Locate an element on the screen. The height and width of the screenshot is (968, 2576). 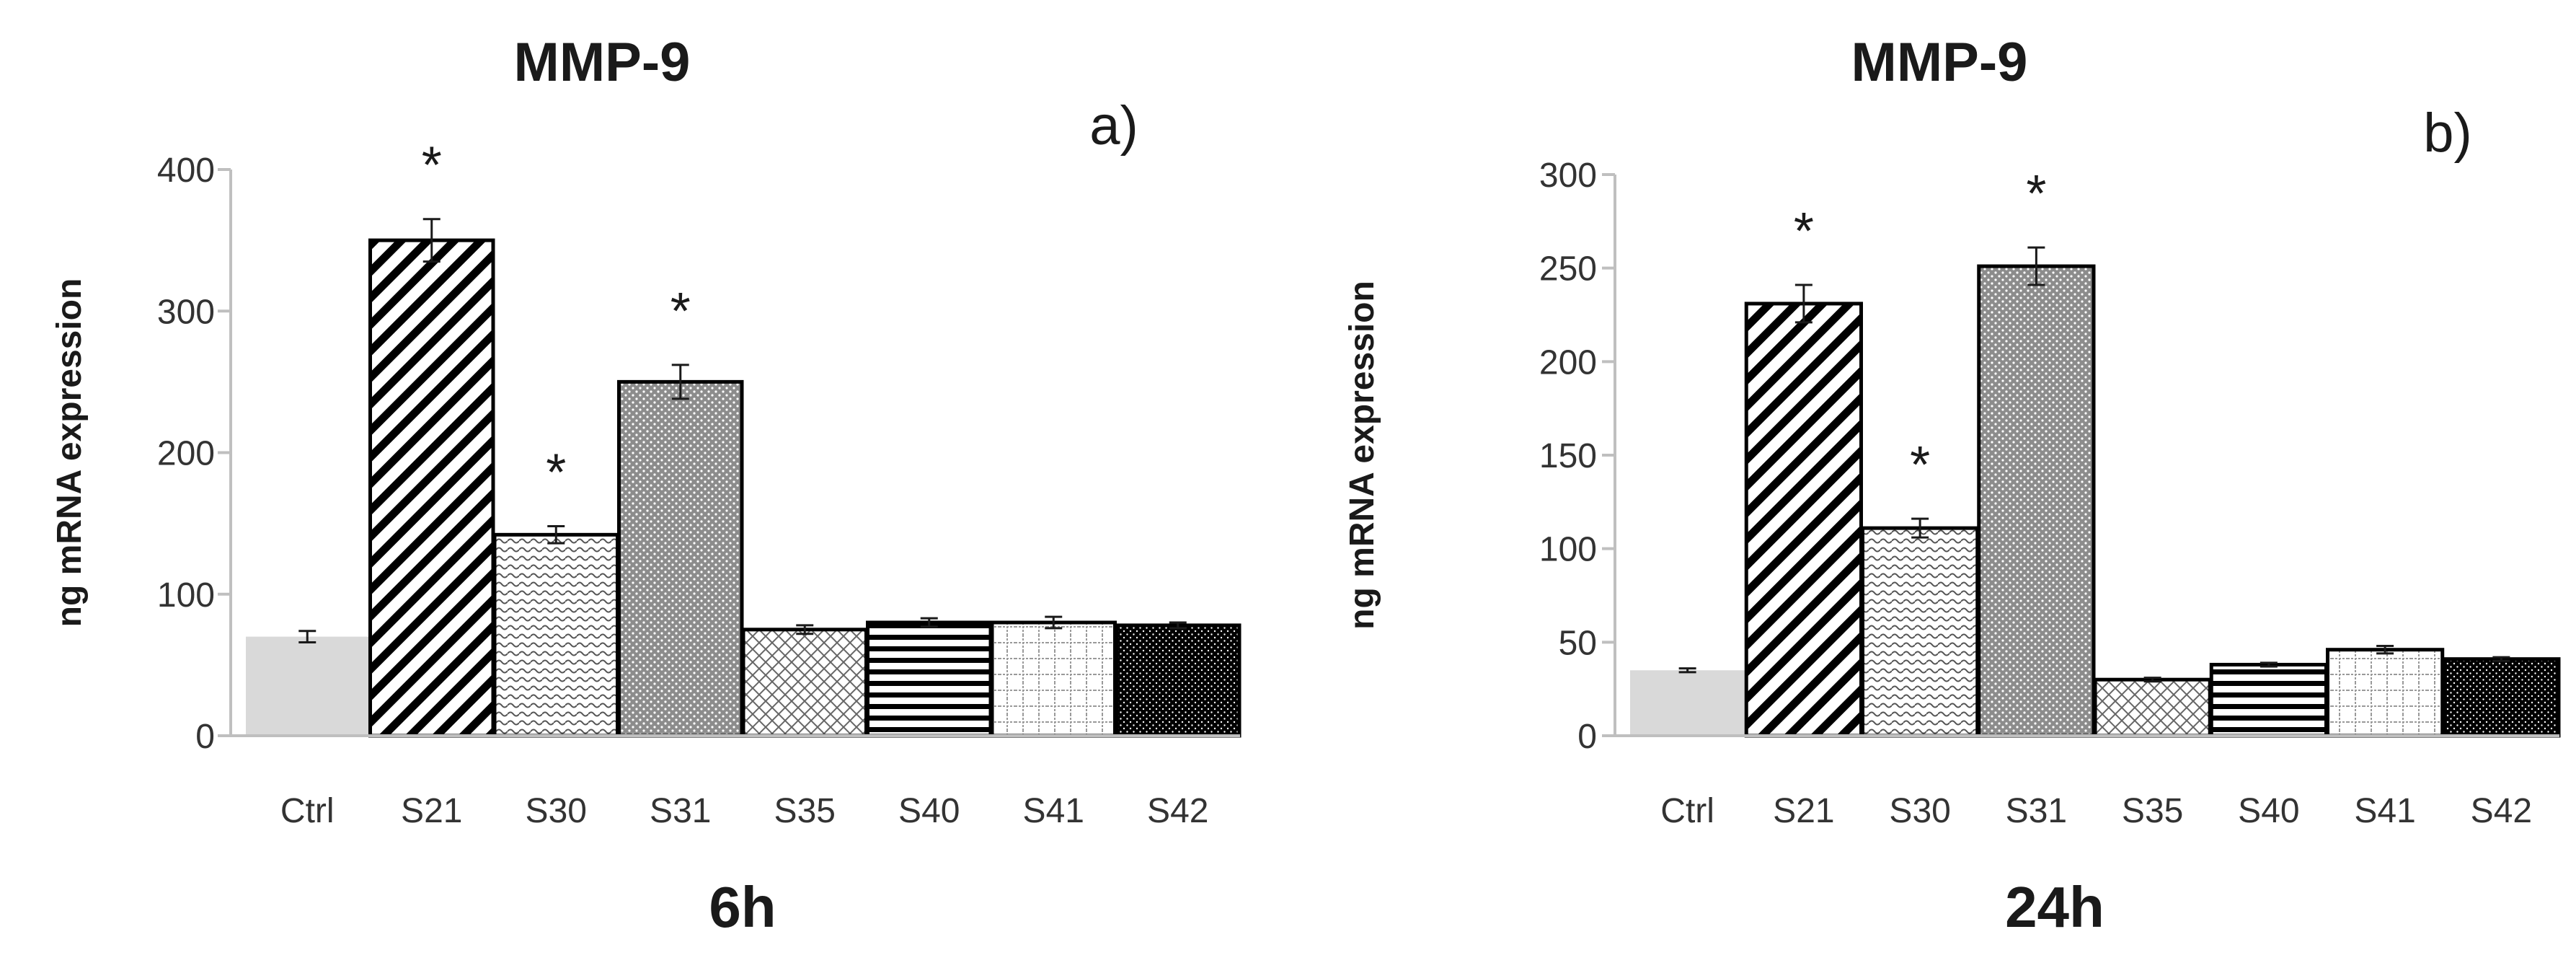
x-axis-label: 24h is located at coordinates (2054, 907).